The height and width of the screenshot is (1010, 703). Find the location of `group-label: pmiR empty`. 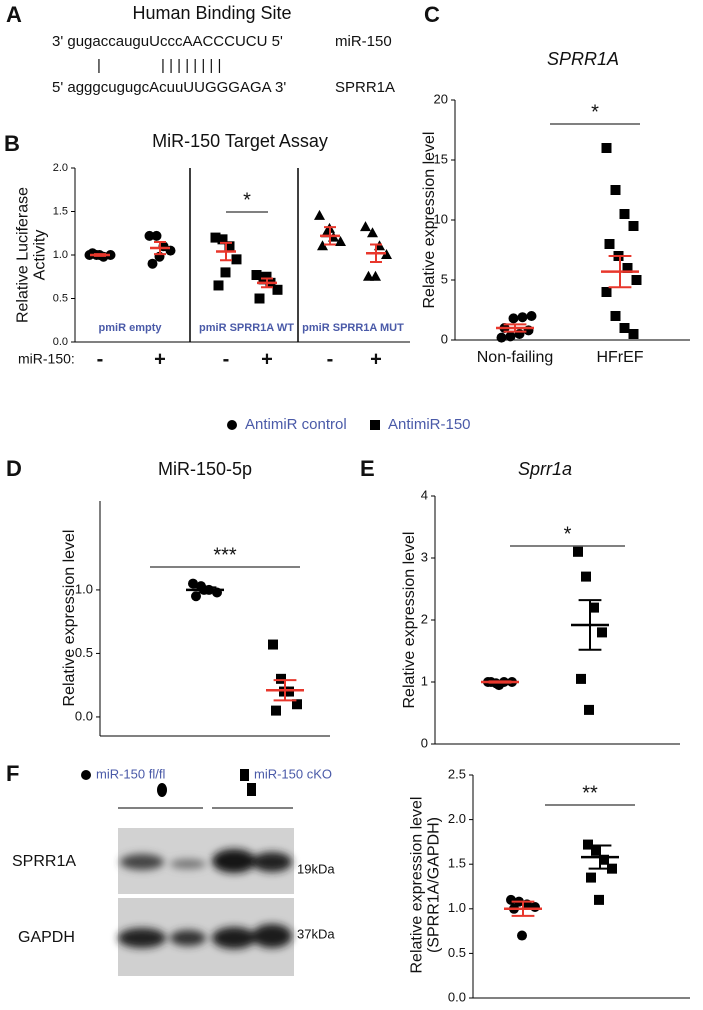

group-label: pmiR empty is located at coordinates (131, 328).